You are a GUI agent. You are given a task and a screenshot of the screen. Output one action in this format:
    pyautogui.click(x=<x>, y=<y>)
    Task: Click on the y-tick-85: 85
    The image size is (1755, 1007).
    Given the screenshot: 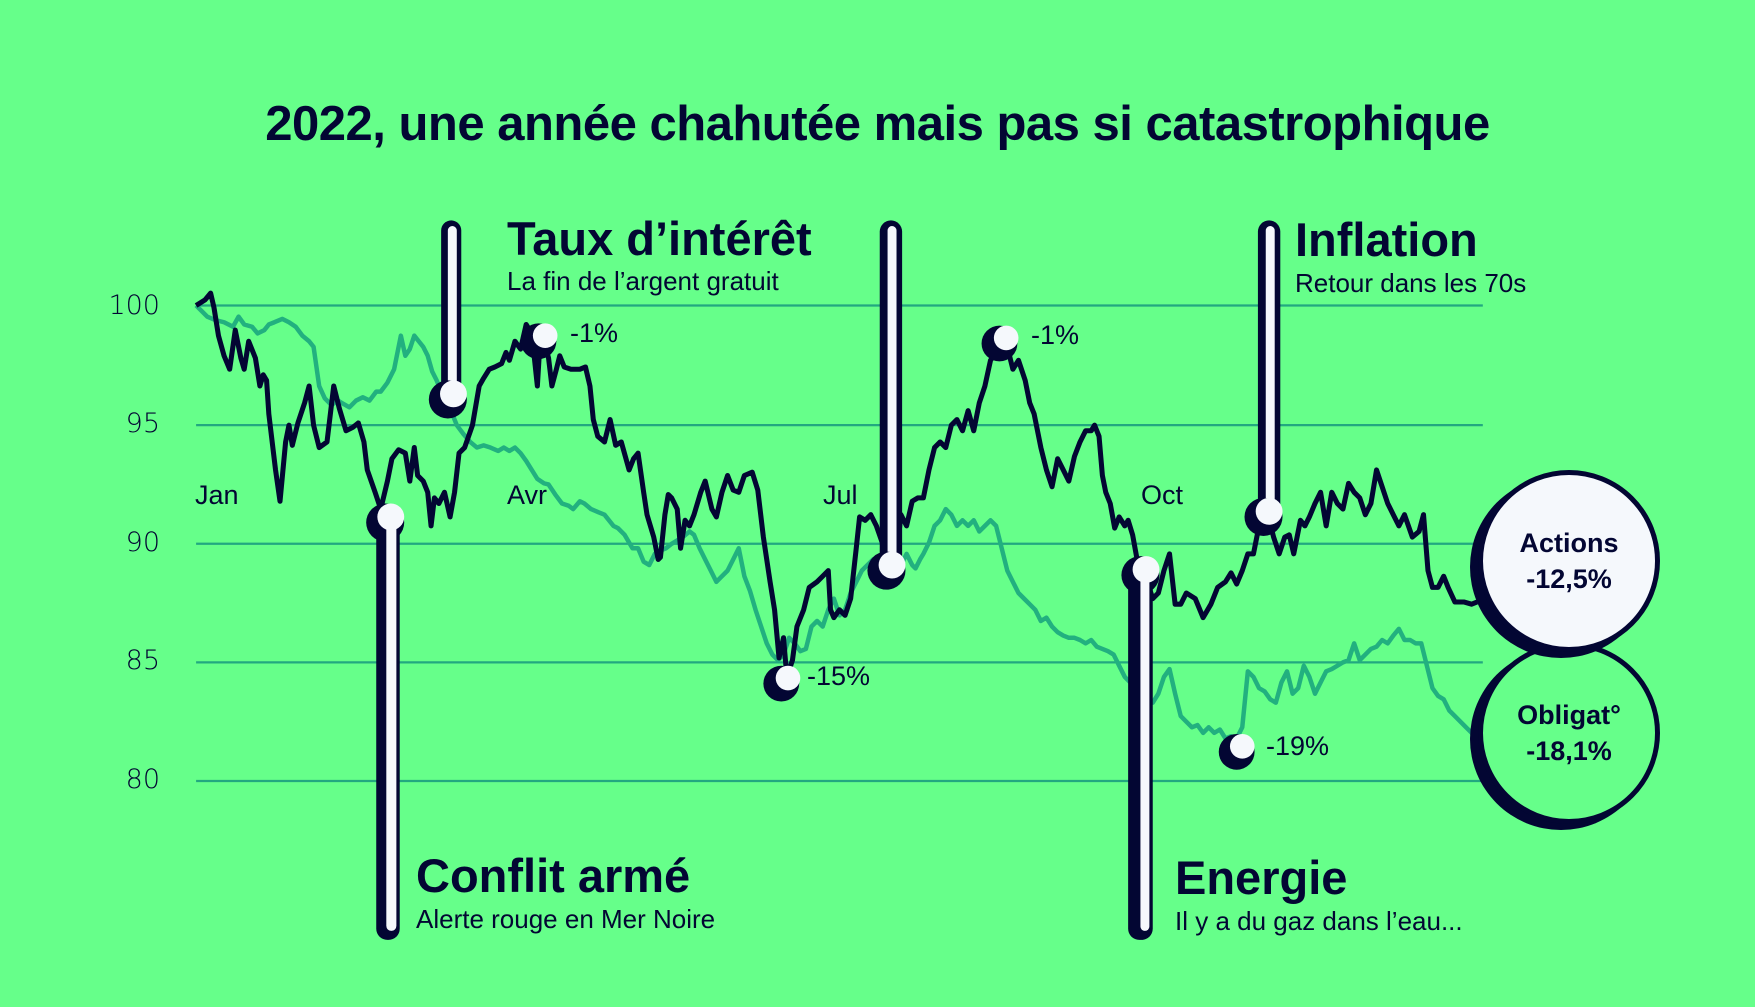 What is the action you would take?
    pyautogui.click(x=142, y=660)
    